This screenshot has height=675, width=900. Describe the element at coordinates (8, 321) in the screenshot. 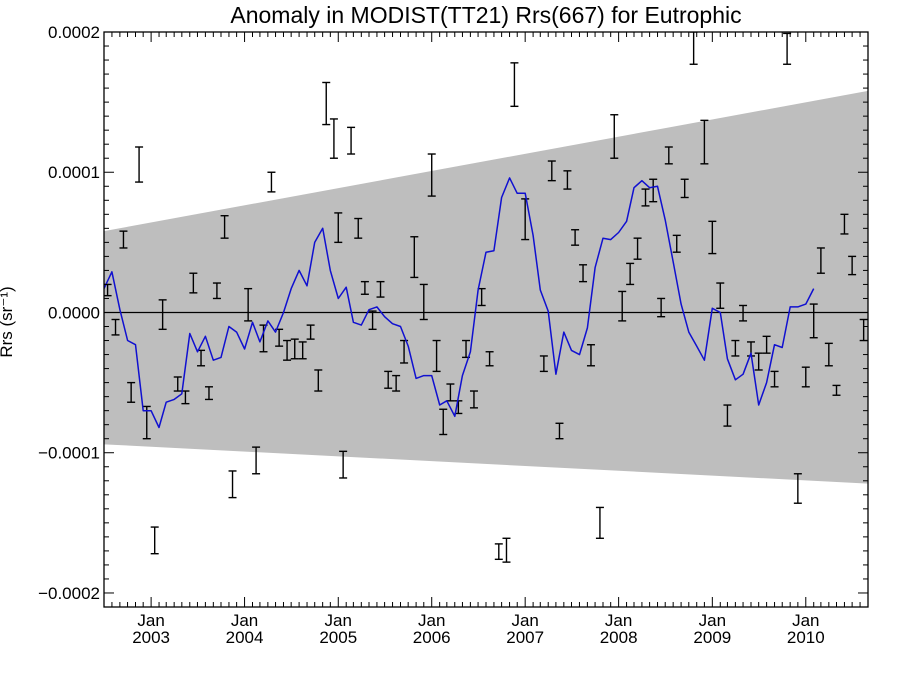

I see `y-axis-label: Rrs (sr⁻¹)` at that location.